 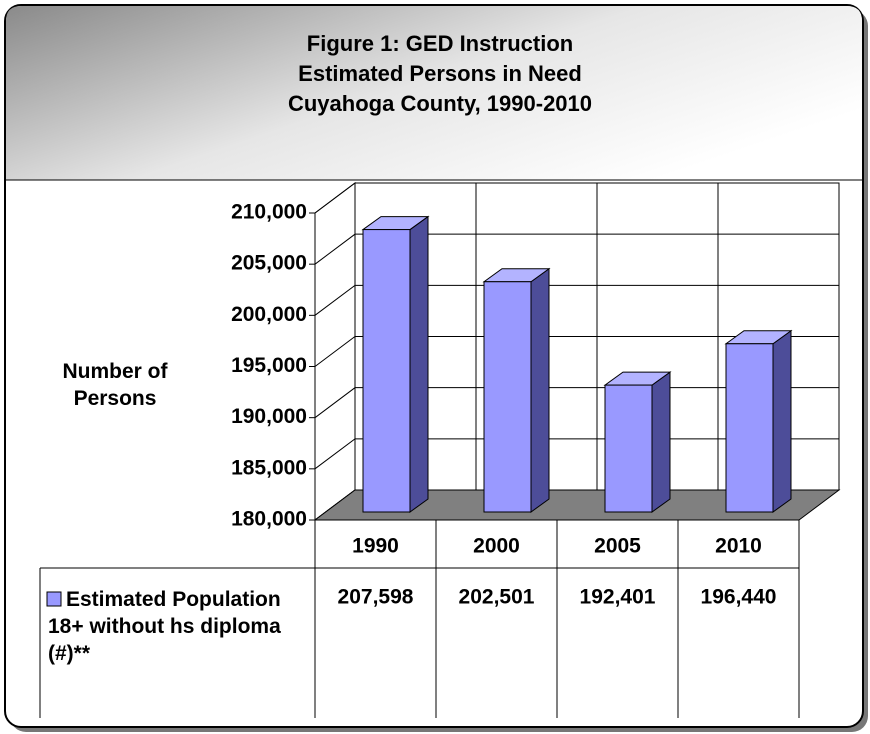 I want to click on y-tick-label: 210,000, so click(x=269, y=212).